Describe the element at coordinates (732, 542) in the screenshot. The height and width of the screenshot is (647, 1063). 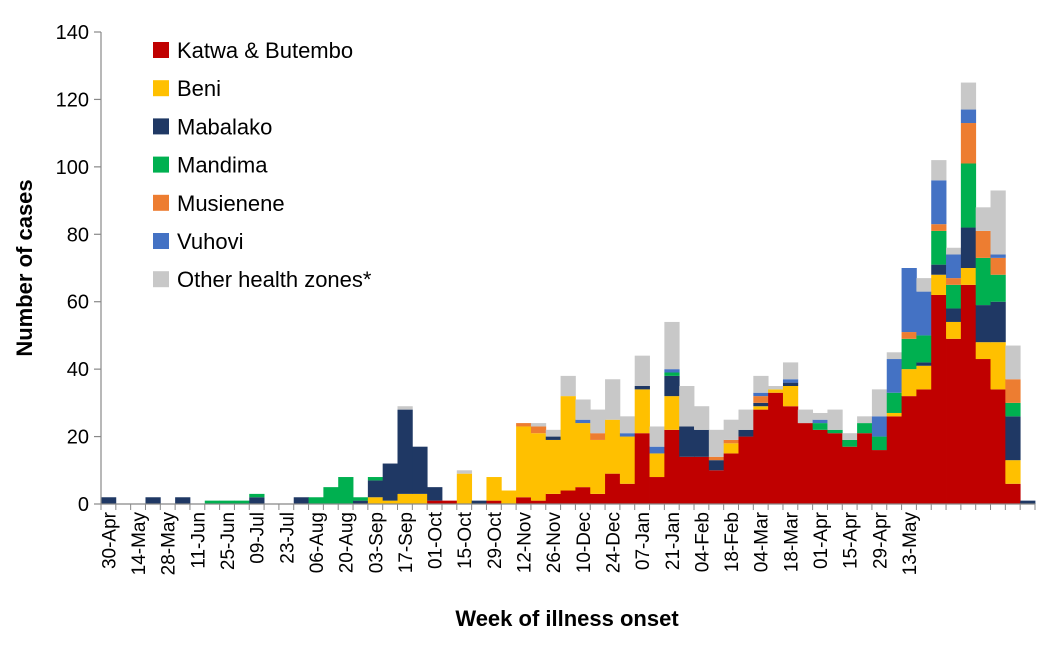
I see `x-tick-label: 18-Feb` at that location.